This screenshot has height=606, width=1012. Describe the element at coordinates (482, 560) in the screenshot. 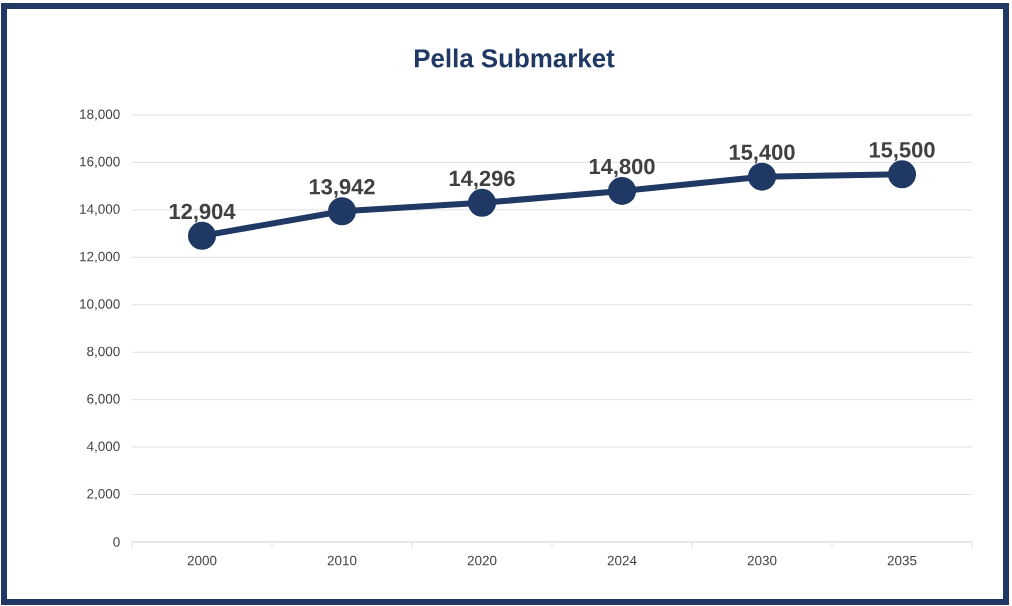

I see `x-tick-label: 2020` at that location.